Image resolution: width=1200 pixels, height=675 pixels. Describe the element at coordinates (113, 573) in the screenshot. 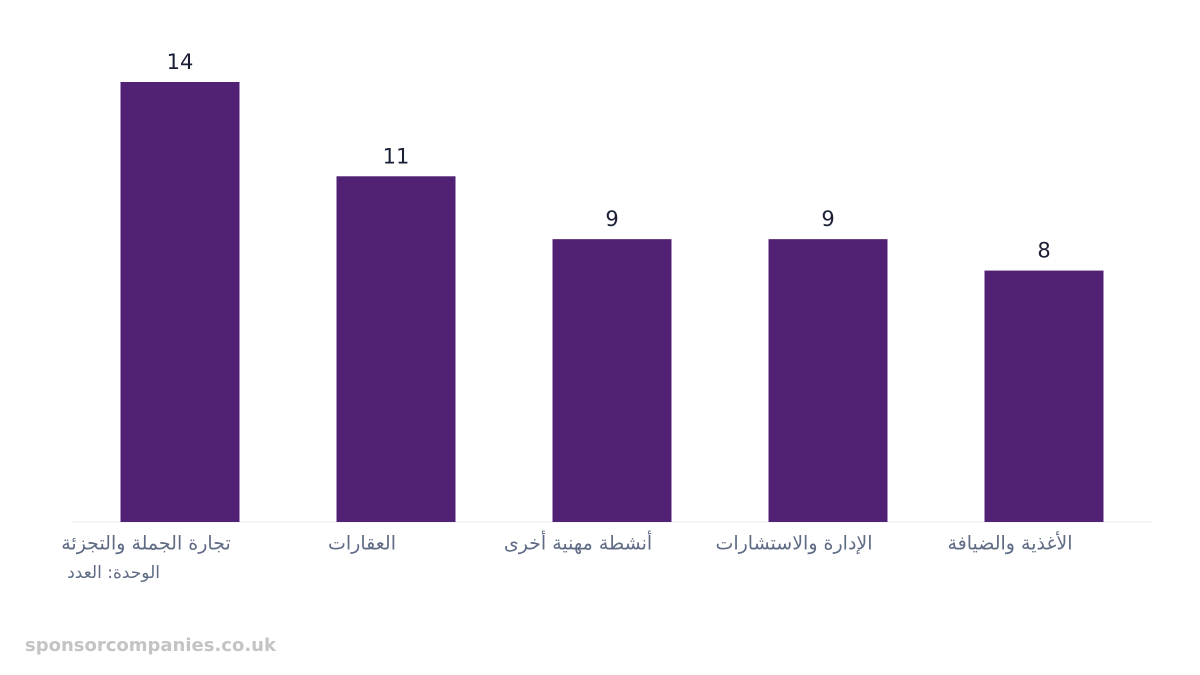

I see `unit-label: الوحدة: العدد` at that location.